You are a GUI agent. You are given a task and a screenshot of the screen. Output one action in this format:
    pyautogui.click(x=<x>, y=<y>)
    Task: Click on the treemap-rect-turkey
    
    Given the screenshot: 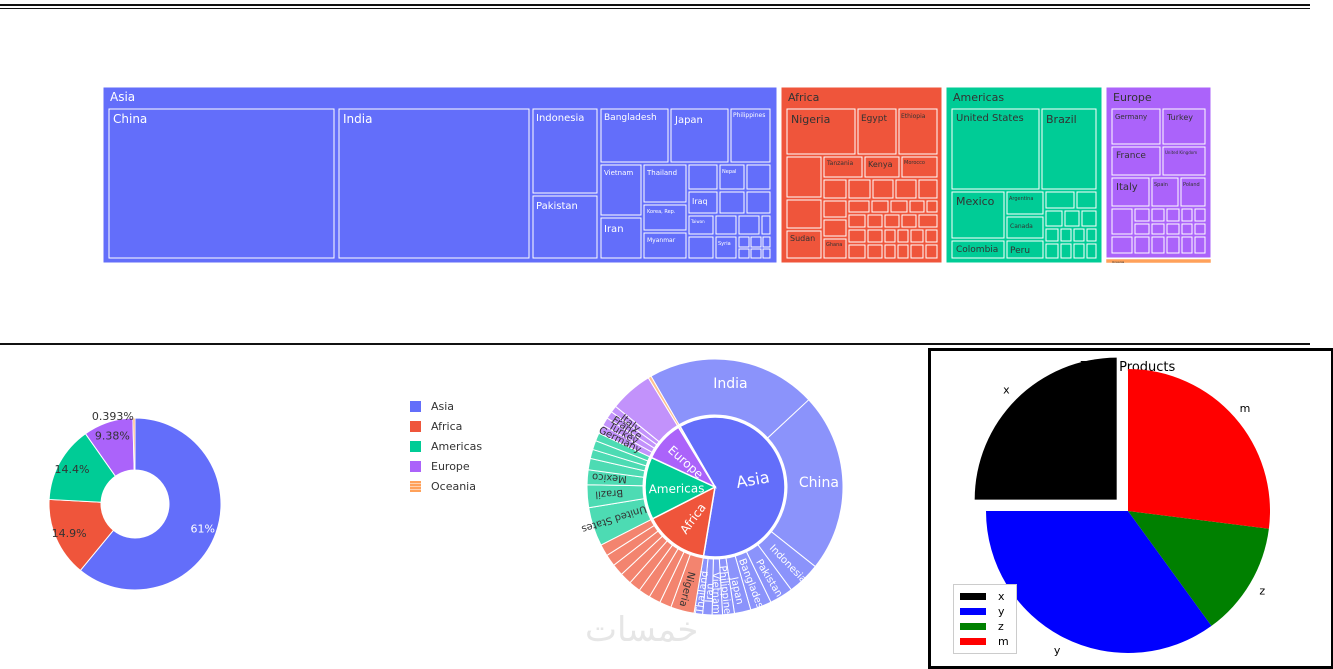 What is the action you would take?
    pyautogui.click(x=1184, y=126)
    